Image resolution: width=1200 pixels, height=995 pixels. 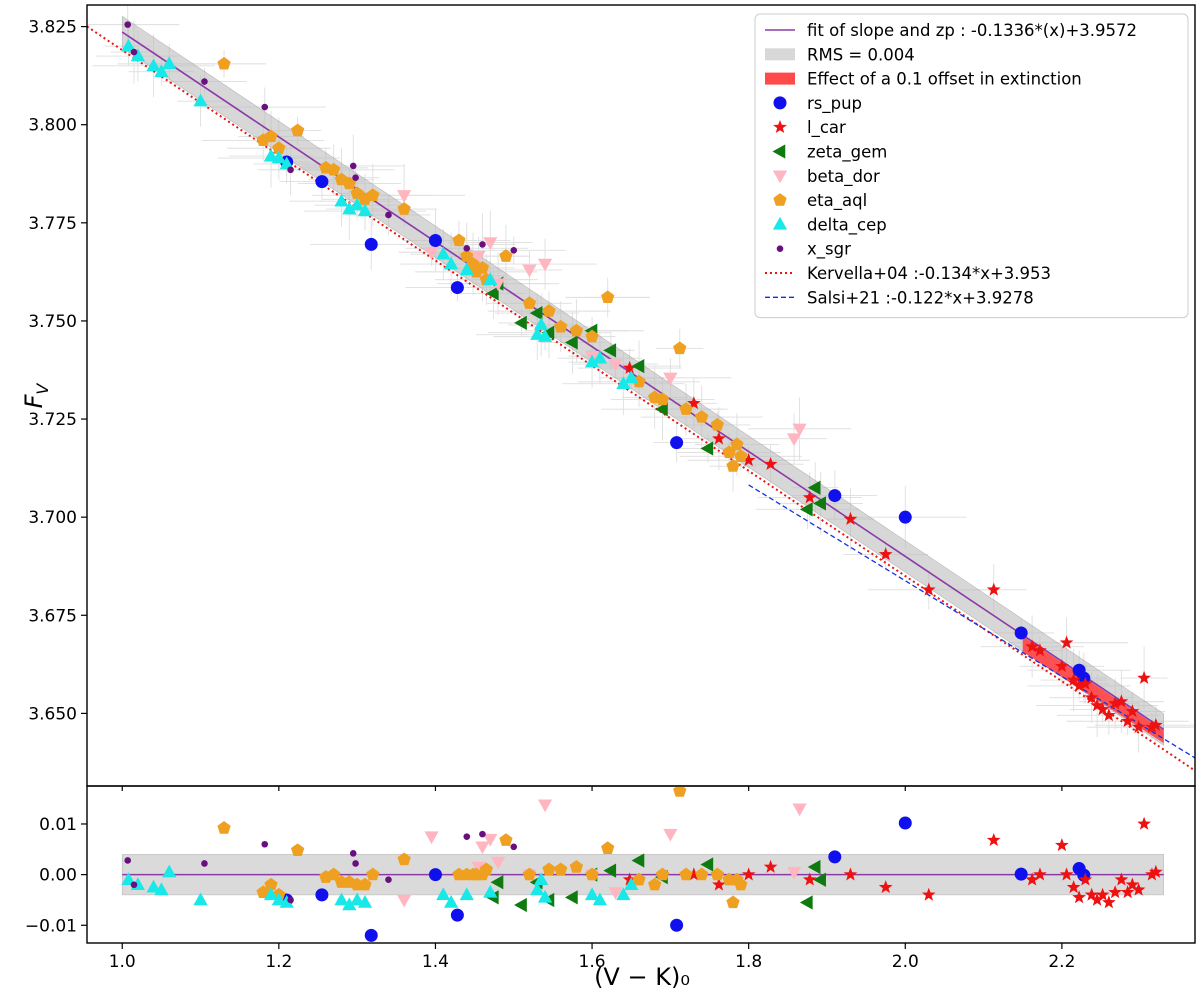 What do you see at coordinates (817, 104) in the screenshot?
I see `legend-rs_pup: rs_pup` at bounding box center [817, 104].